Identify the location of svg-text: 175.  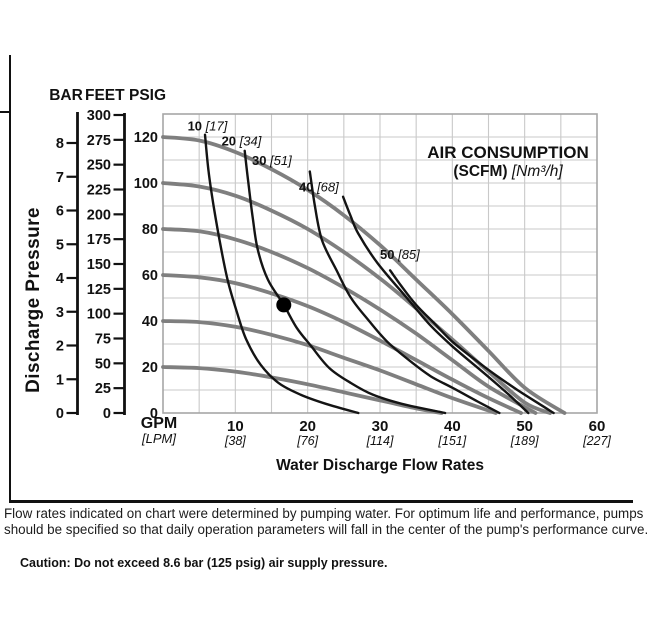
(99, 240).